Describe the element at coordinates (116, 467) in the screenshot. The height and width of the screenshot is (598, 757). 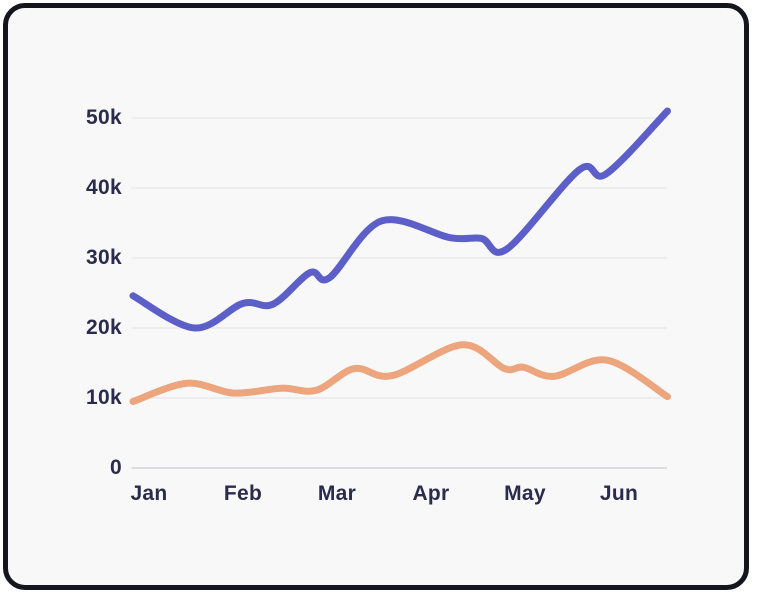
I see `y-tick-label: 0` at that location.